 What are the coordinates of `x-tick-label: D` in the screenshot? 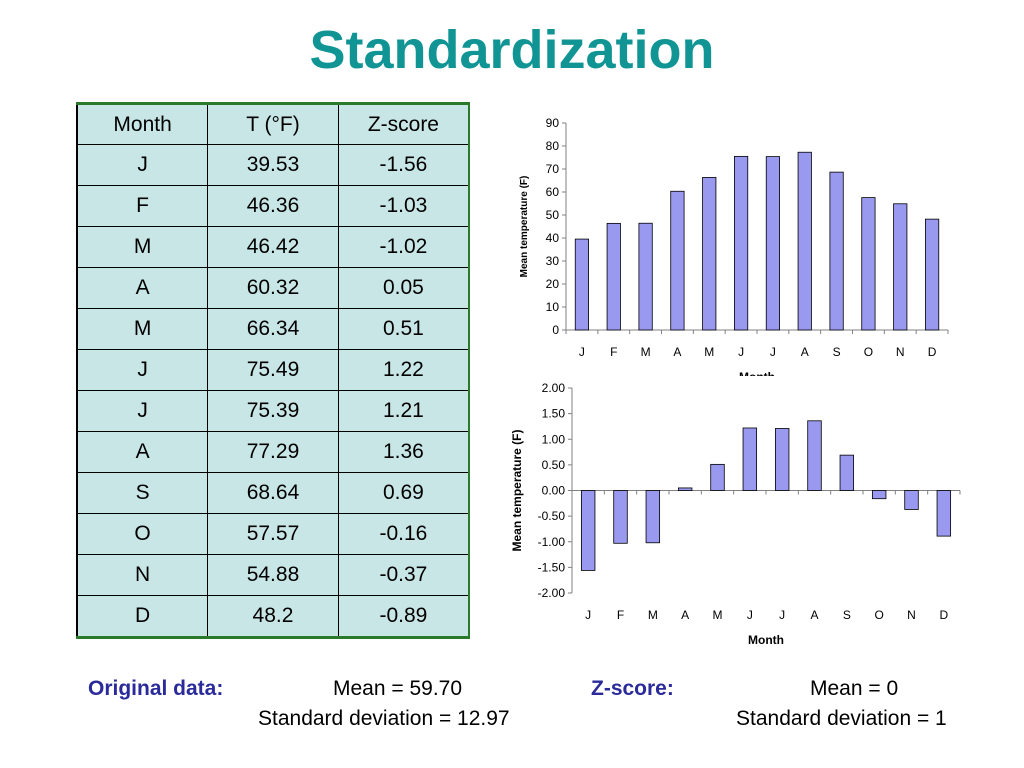 It's located at (943, 615).